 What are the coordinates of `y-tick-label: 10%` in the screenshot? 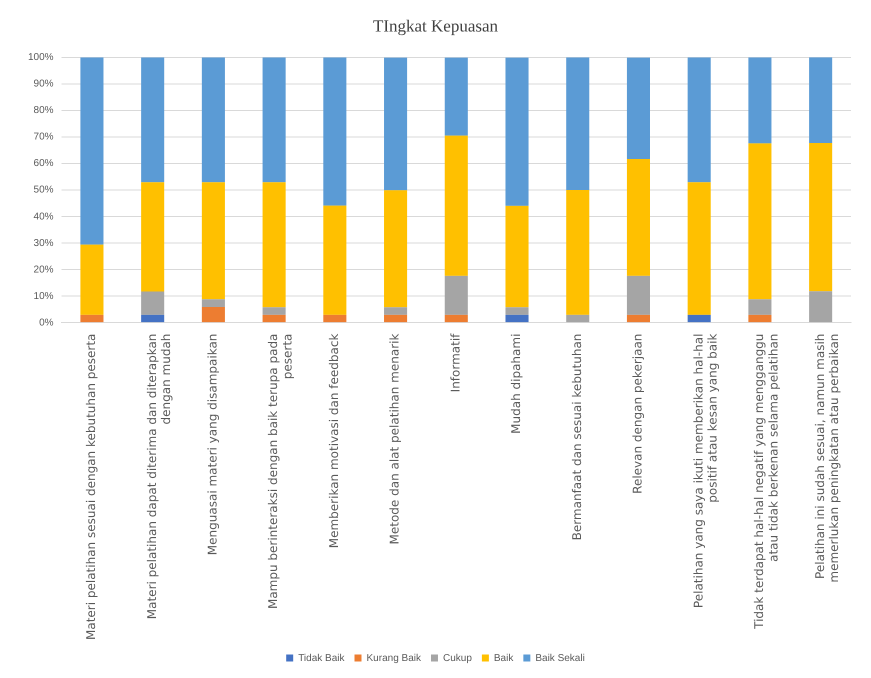 It's located at (44, 296).